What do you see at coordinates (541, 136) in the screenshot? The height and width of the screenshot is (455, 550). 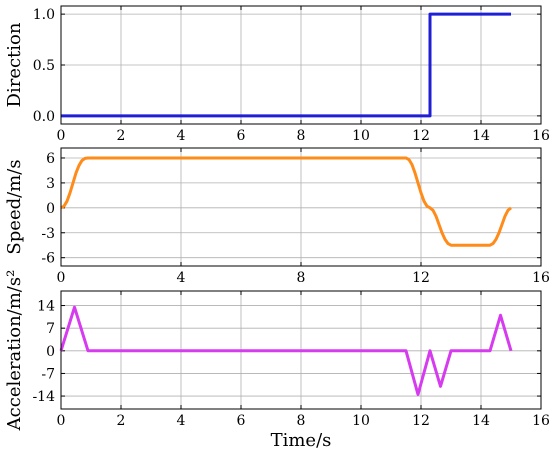 I see `direction-x-tick-label: 16` at bounding box center [541, 136].